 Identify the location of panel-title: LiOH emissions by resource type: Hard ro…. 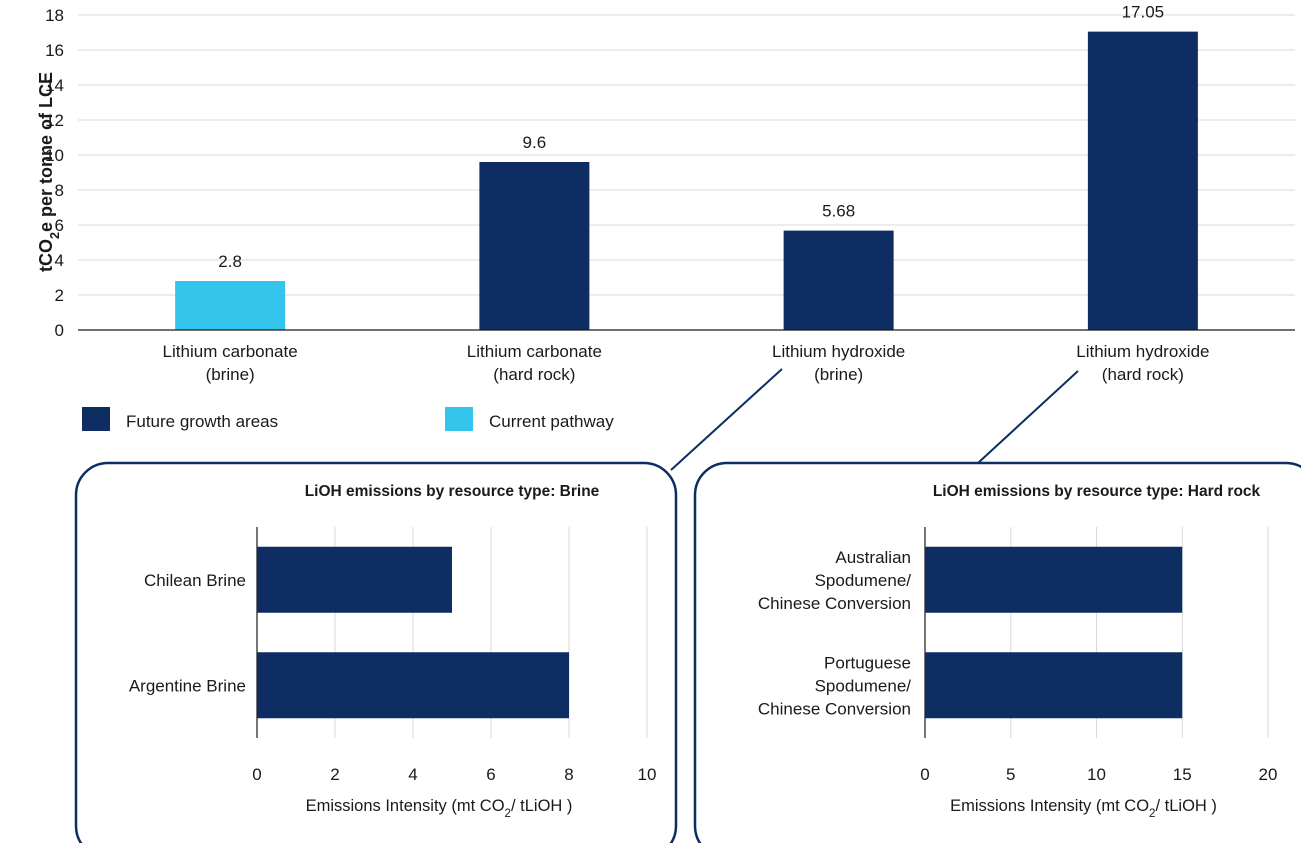
(1097, 491).